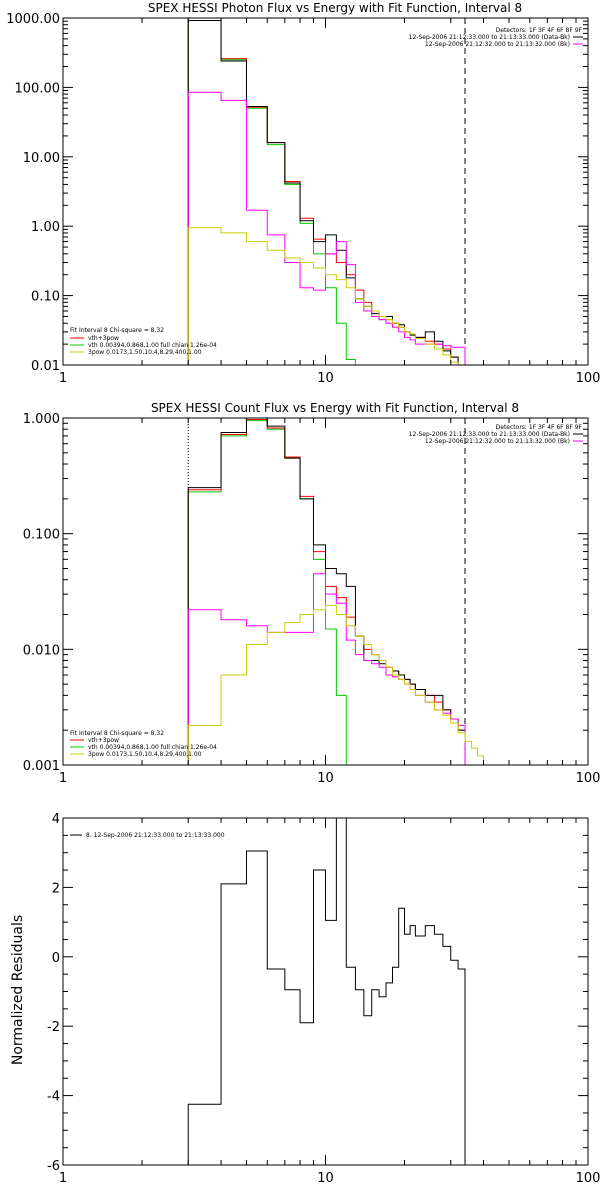 This screenshot has width=600, height=1200. What do you see at coordinates (41, 766) in the screenshot?
I see `y-tick-label: 0.001` at bounding box center [41, 766].